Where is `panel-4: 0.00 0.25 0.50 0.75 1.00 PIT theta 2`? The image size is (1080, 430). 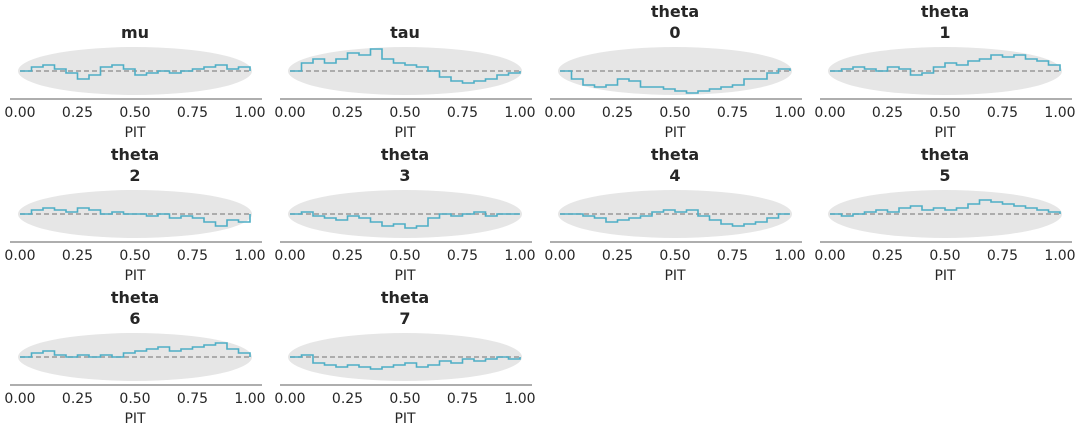 panel-4: 0.00 0.25 0.50 0.75 1.00 PIT theta 2 is located at coordinates (134, 214).